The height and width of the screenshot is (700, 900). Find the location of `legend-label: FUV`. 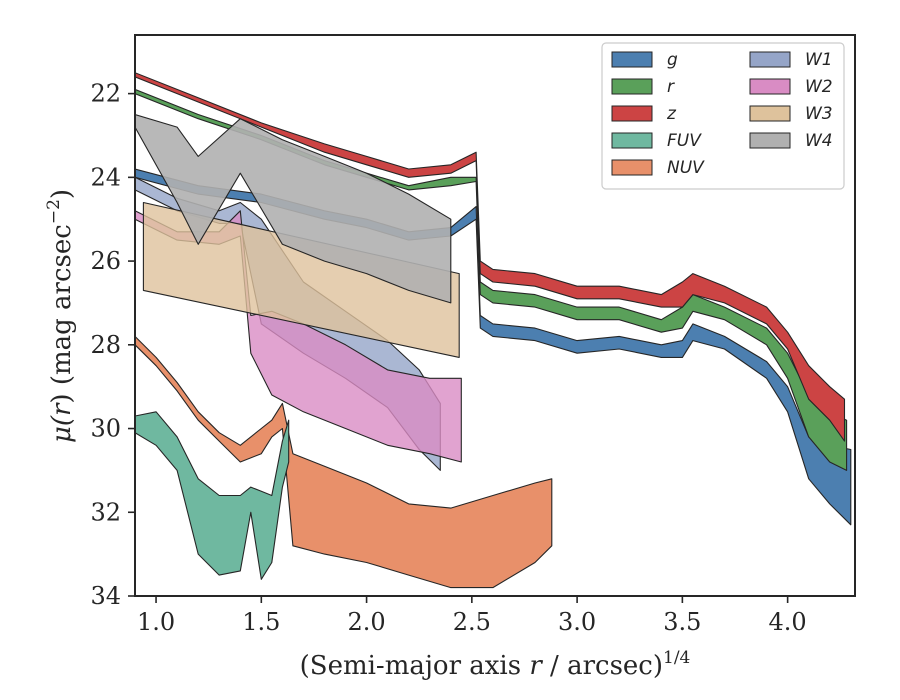

legend-label: FUV is located at coordinates (684, 141).